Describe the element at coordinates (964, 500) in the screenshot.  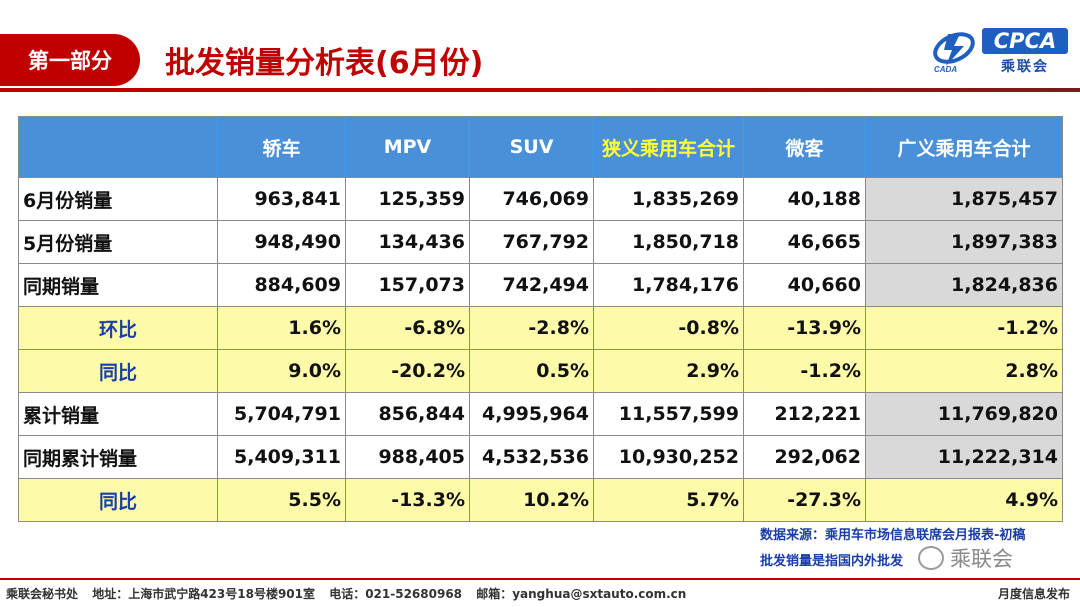
I see `table-cell: 4.9%` at that location.